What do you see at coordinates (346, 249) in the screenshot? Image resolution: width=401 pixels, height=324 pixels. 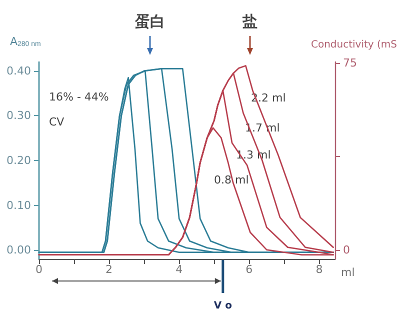 I see `y2-tick-label: 0` at bounding box center [346, 249].